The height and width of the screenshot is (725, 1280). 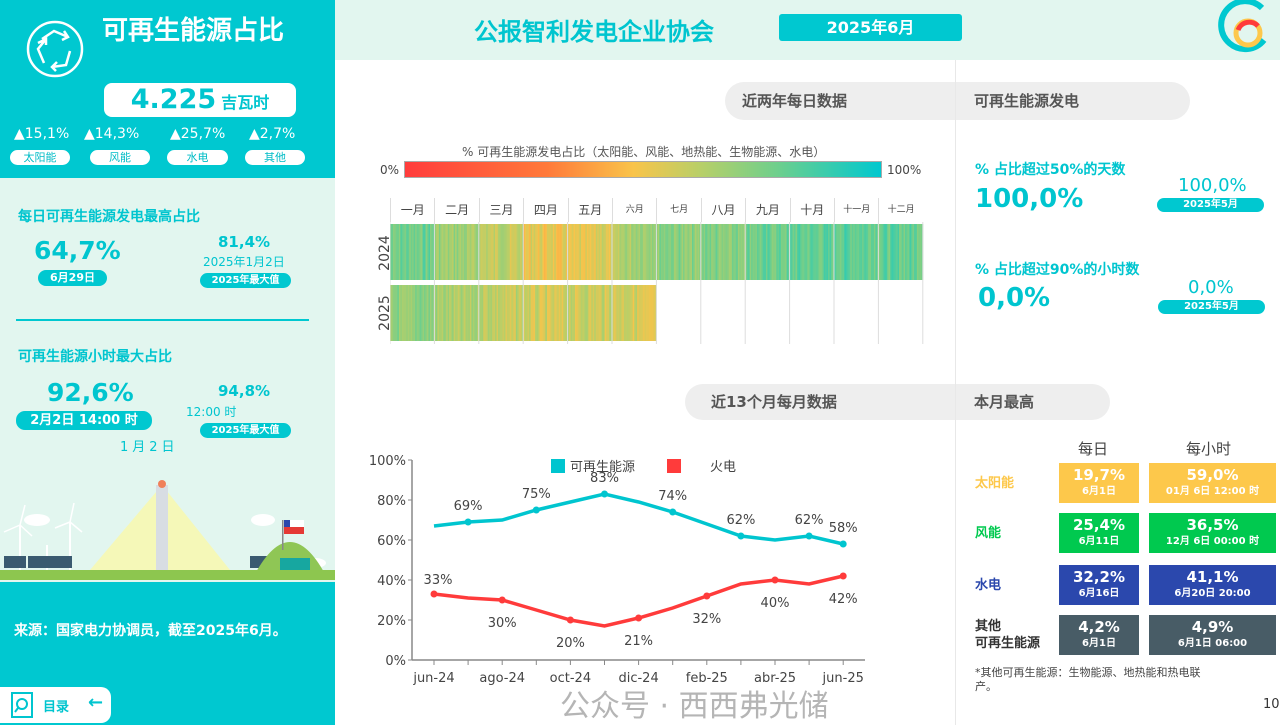 What do you see at coordinates (1212, 635) in the screenshot?
I see `max-cell-hourly: 4,9% 6月1日 06:00` at bounding box center [1212, 635].